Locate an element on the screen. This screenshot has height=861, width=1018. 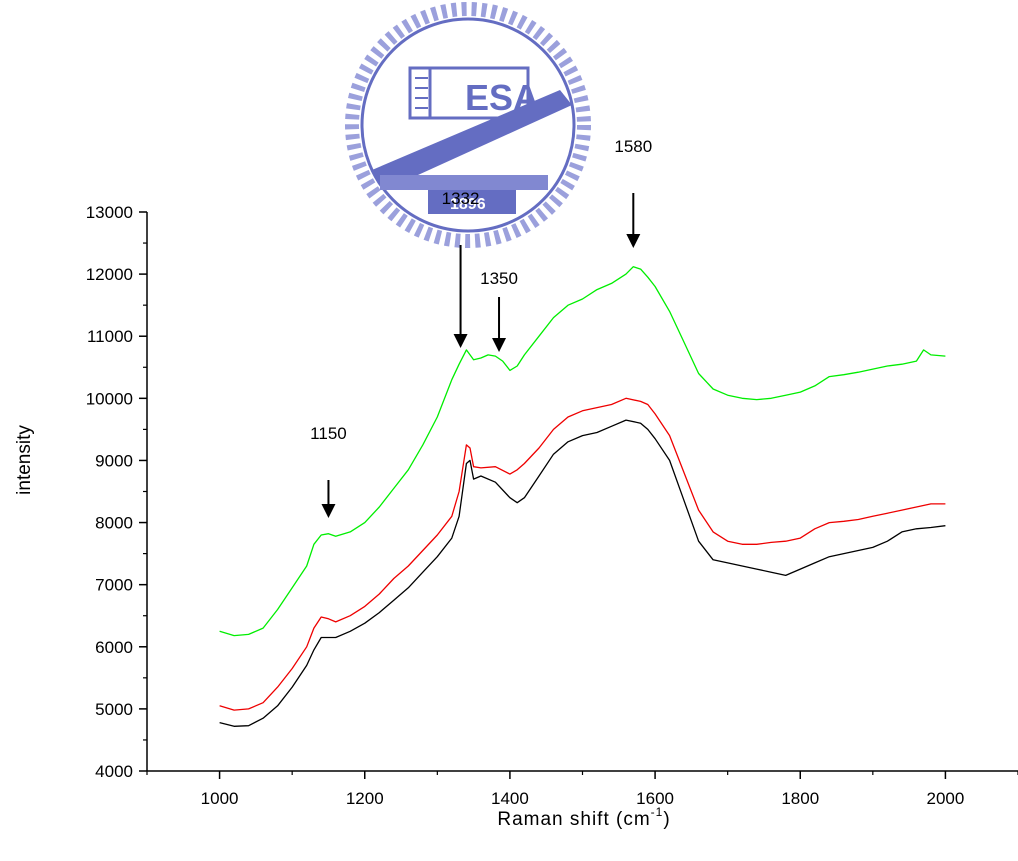
y-tick-label: 12000 is located at coordinates (109, 274).